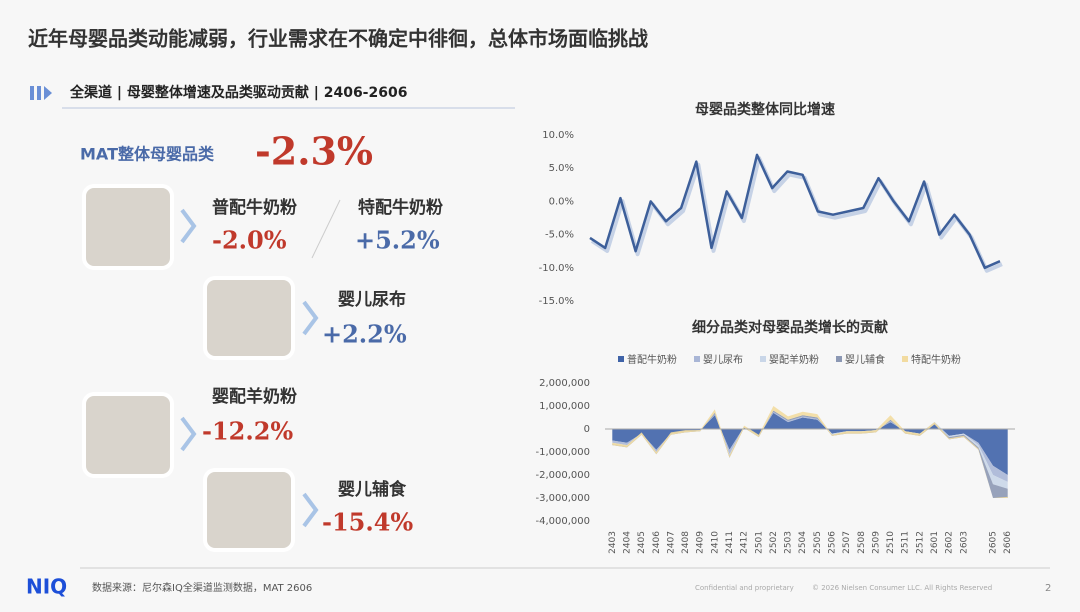  Describe the element at coordinates (247, 431) in the screenshot. I see `item-value: -12.2%` at that location.